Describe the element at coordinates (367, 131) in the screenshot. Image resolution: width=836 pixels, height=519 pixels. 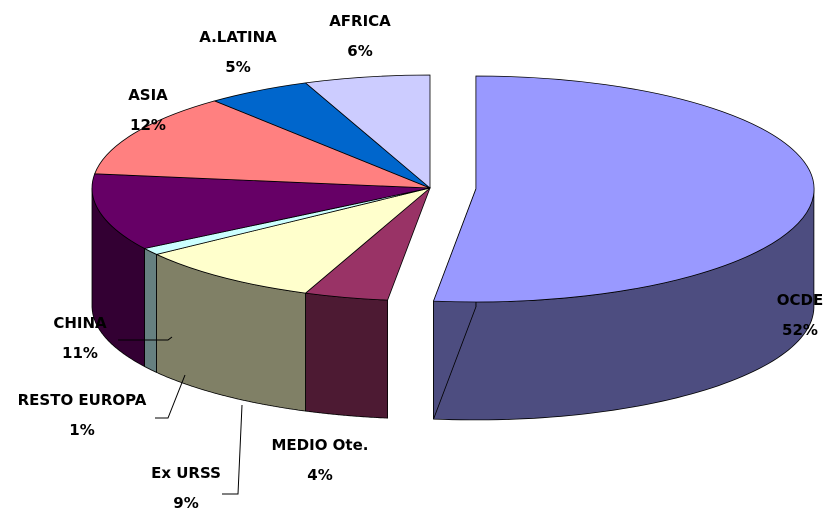
I see `slice-top-africa` at that location.